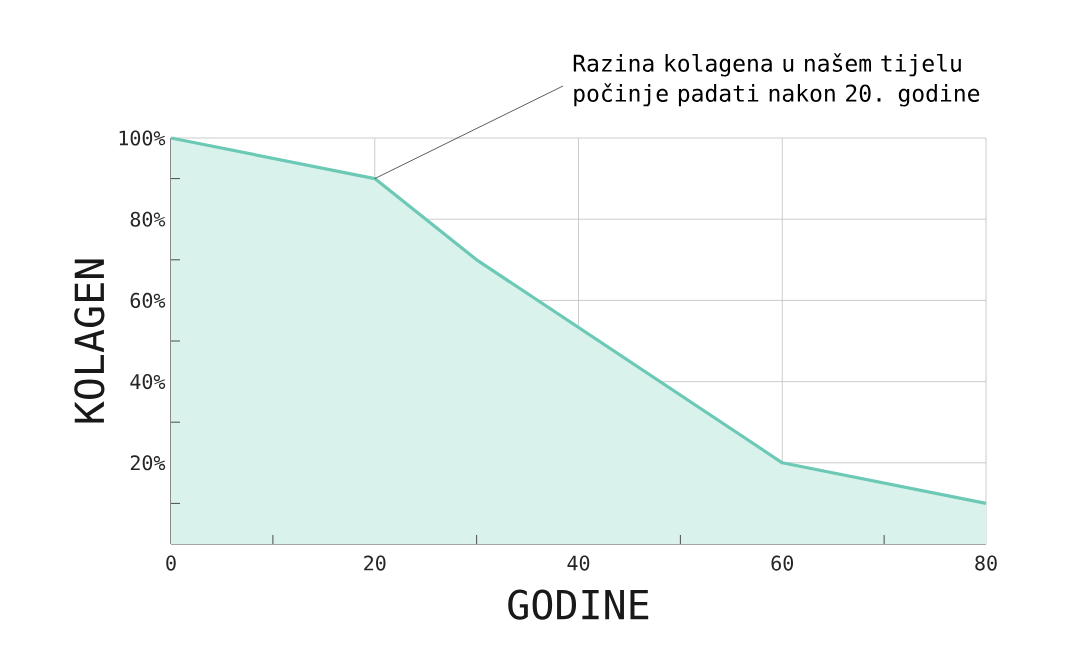  Describe the element at coordinates (171, 563) in the screenshot. I see `x-tick-label: 0` at that location.